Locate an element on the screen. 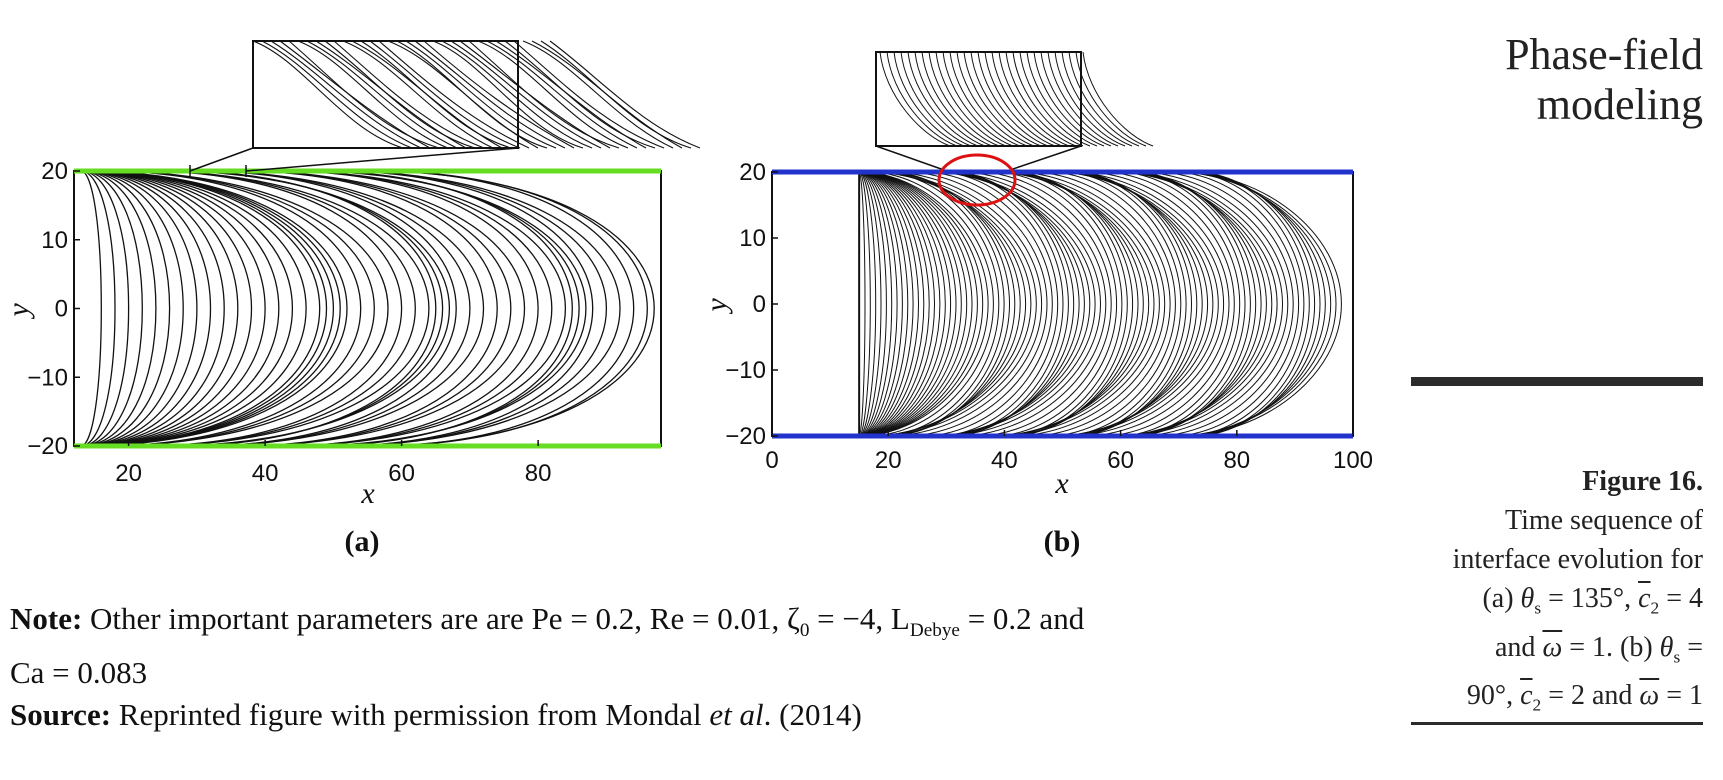 The width and height of the screenshot is (1723, 780). panel-b-xlabel: x is located at coordinates (1061, 483).